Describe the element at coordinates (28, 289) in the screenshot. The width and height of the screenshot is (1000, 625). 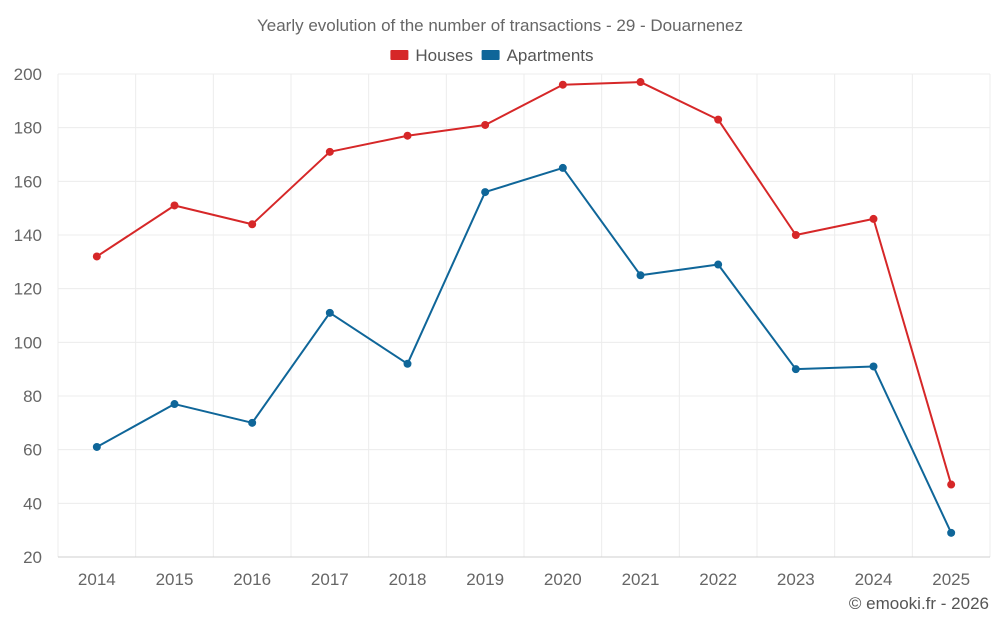
I see `y-tick-label: 120` at that location.